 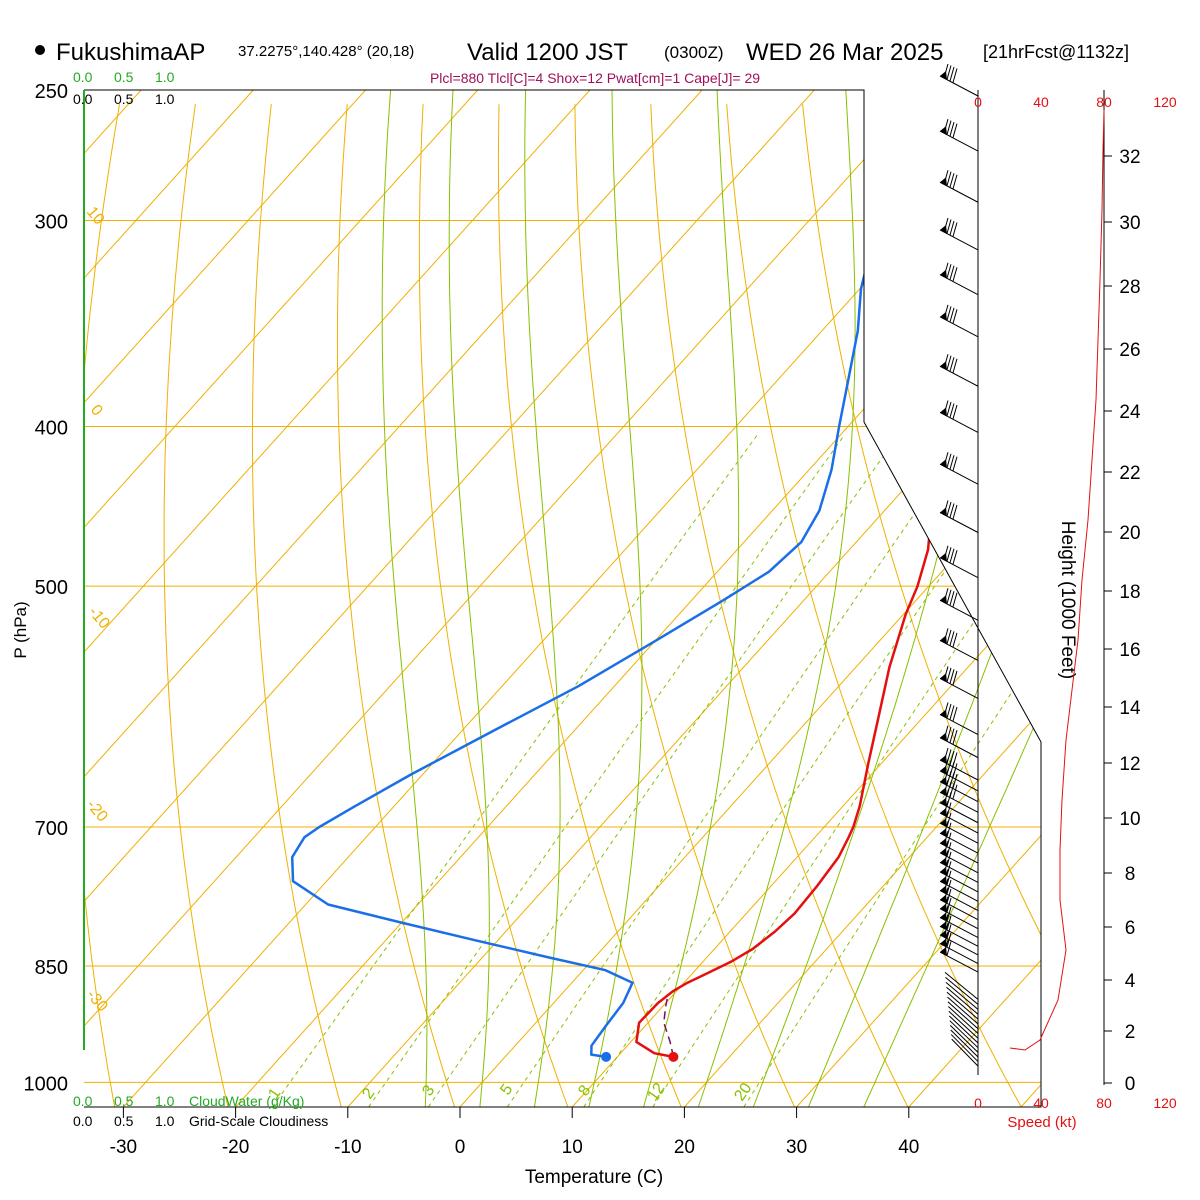 What do you see at coordinates (1129, 287) in the screenshot?
I see `height-tick-label: 28` at bounding box center [1129, 287].